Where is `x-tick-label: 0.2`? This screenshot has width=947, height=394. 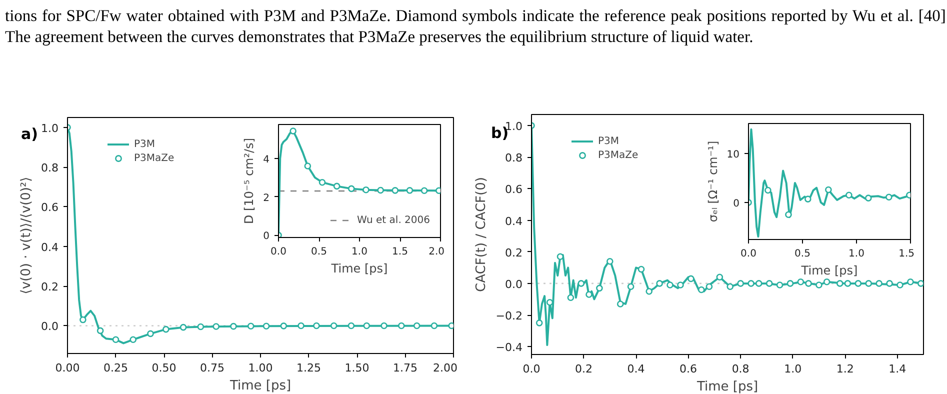
x-tick-label: 0.2 is located at coordinates (584, 369).